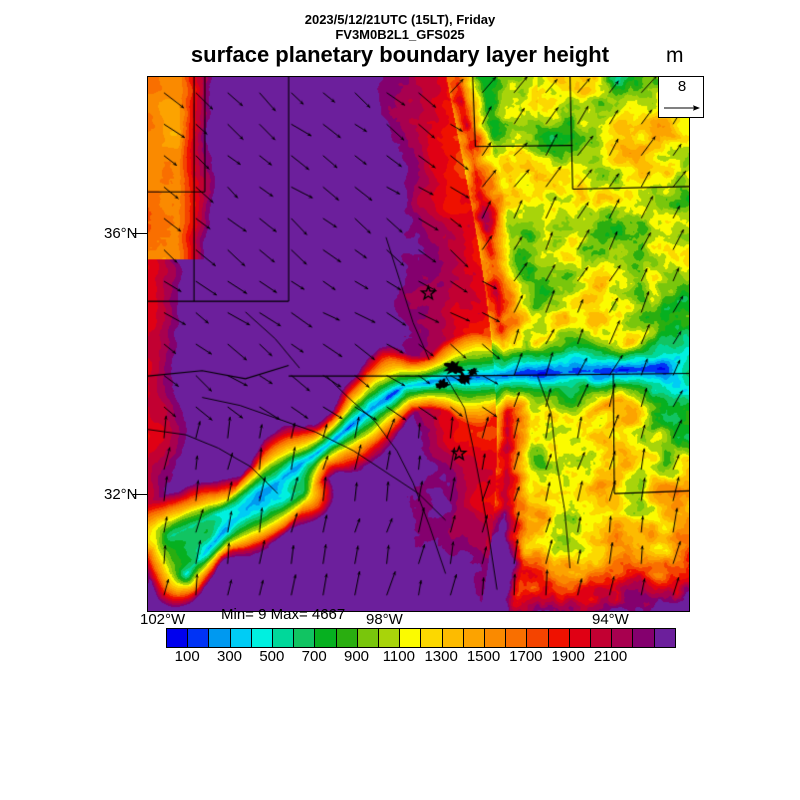 Image resolution: width=800 pixels, height=800 pixels. Describe the element at coordinates (314, 656) in the screenshot. I see `colorbar-tick-label: 700` at that location.